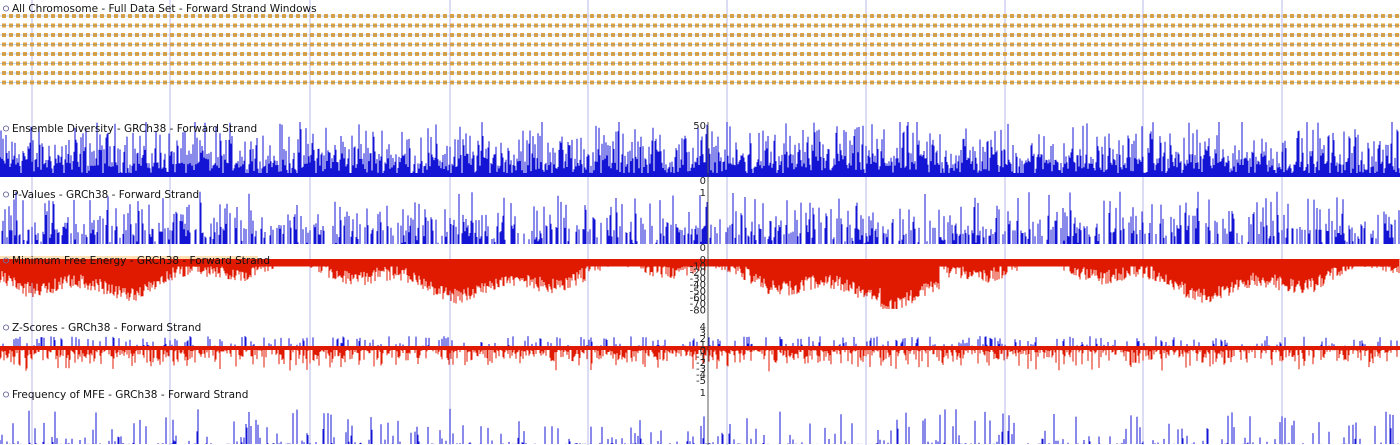  What do you see at coordinates (698, 298) in the screenshot?
I see `axis-tick-label: -60` at bounding box center [698, 298].